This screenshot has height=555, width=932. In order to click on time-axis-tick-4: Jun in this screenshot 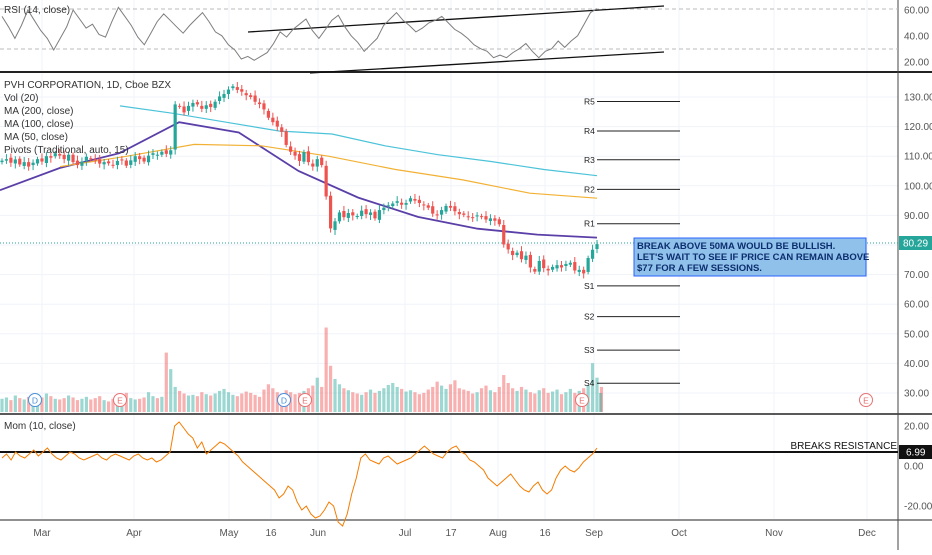, I will do `click(318, 533)`.